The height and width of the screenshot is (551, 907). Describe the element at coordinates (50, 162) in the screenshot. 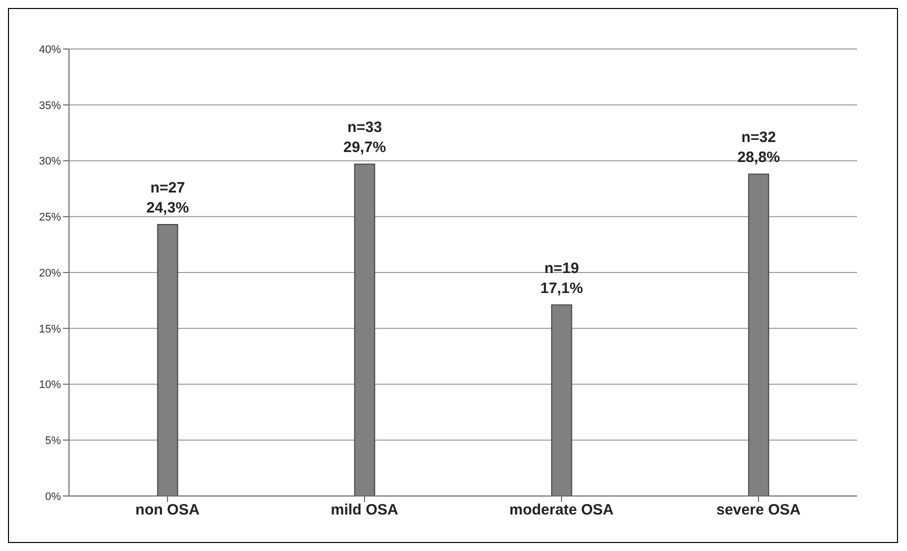

I see `y-tick-label: 30%` at that location.